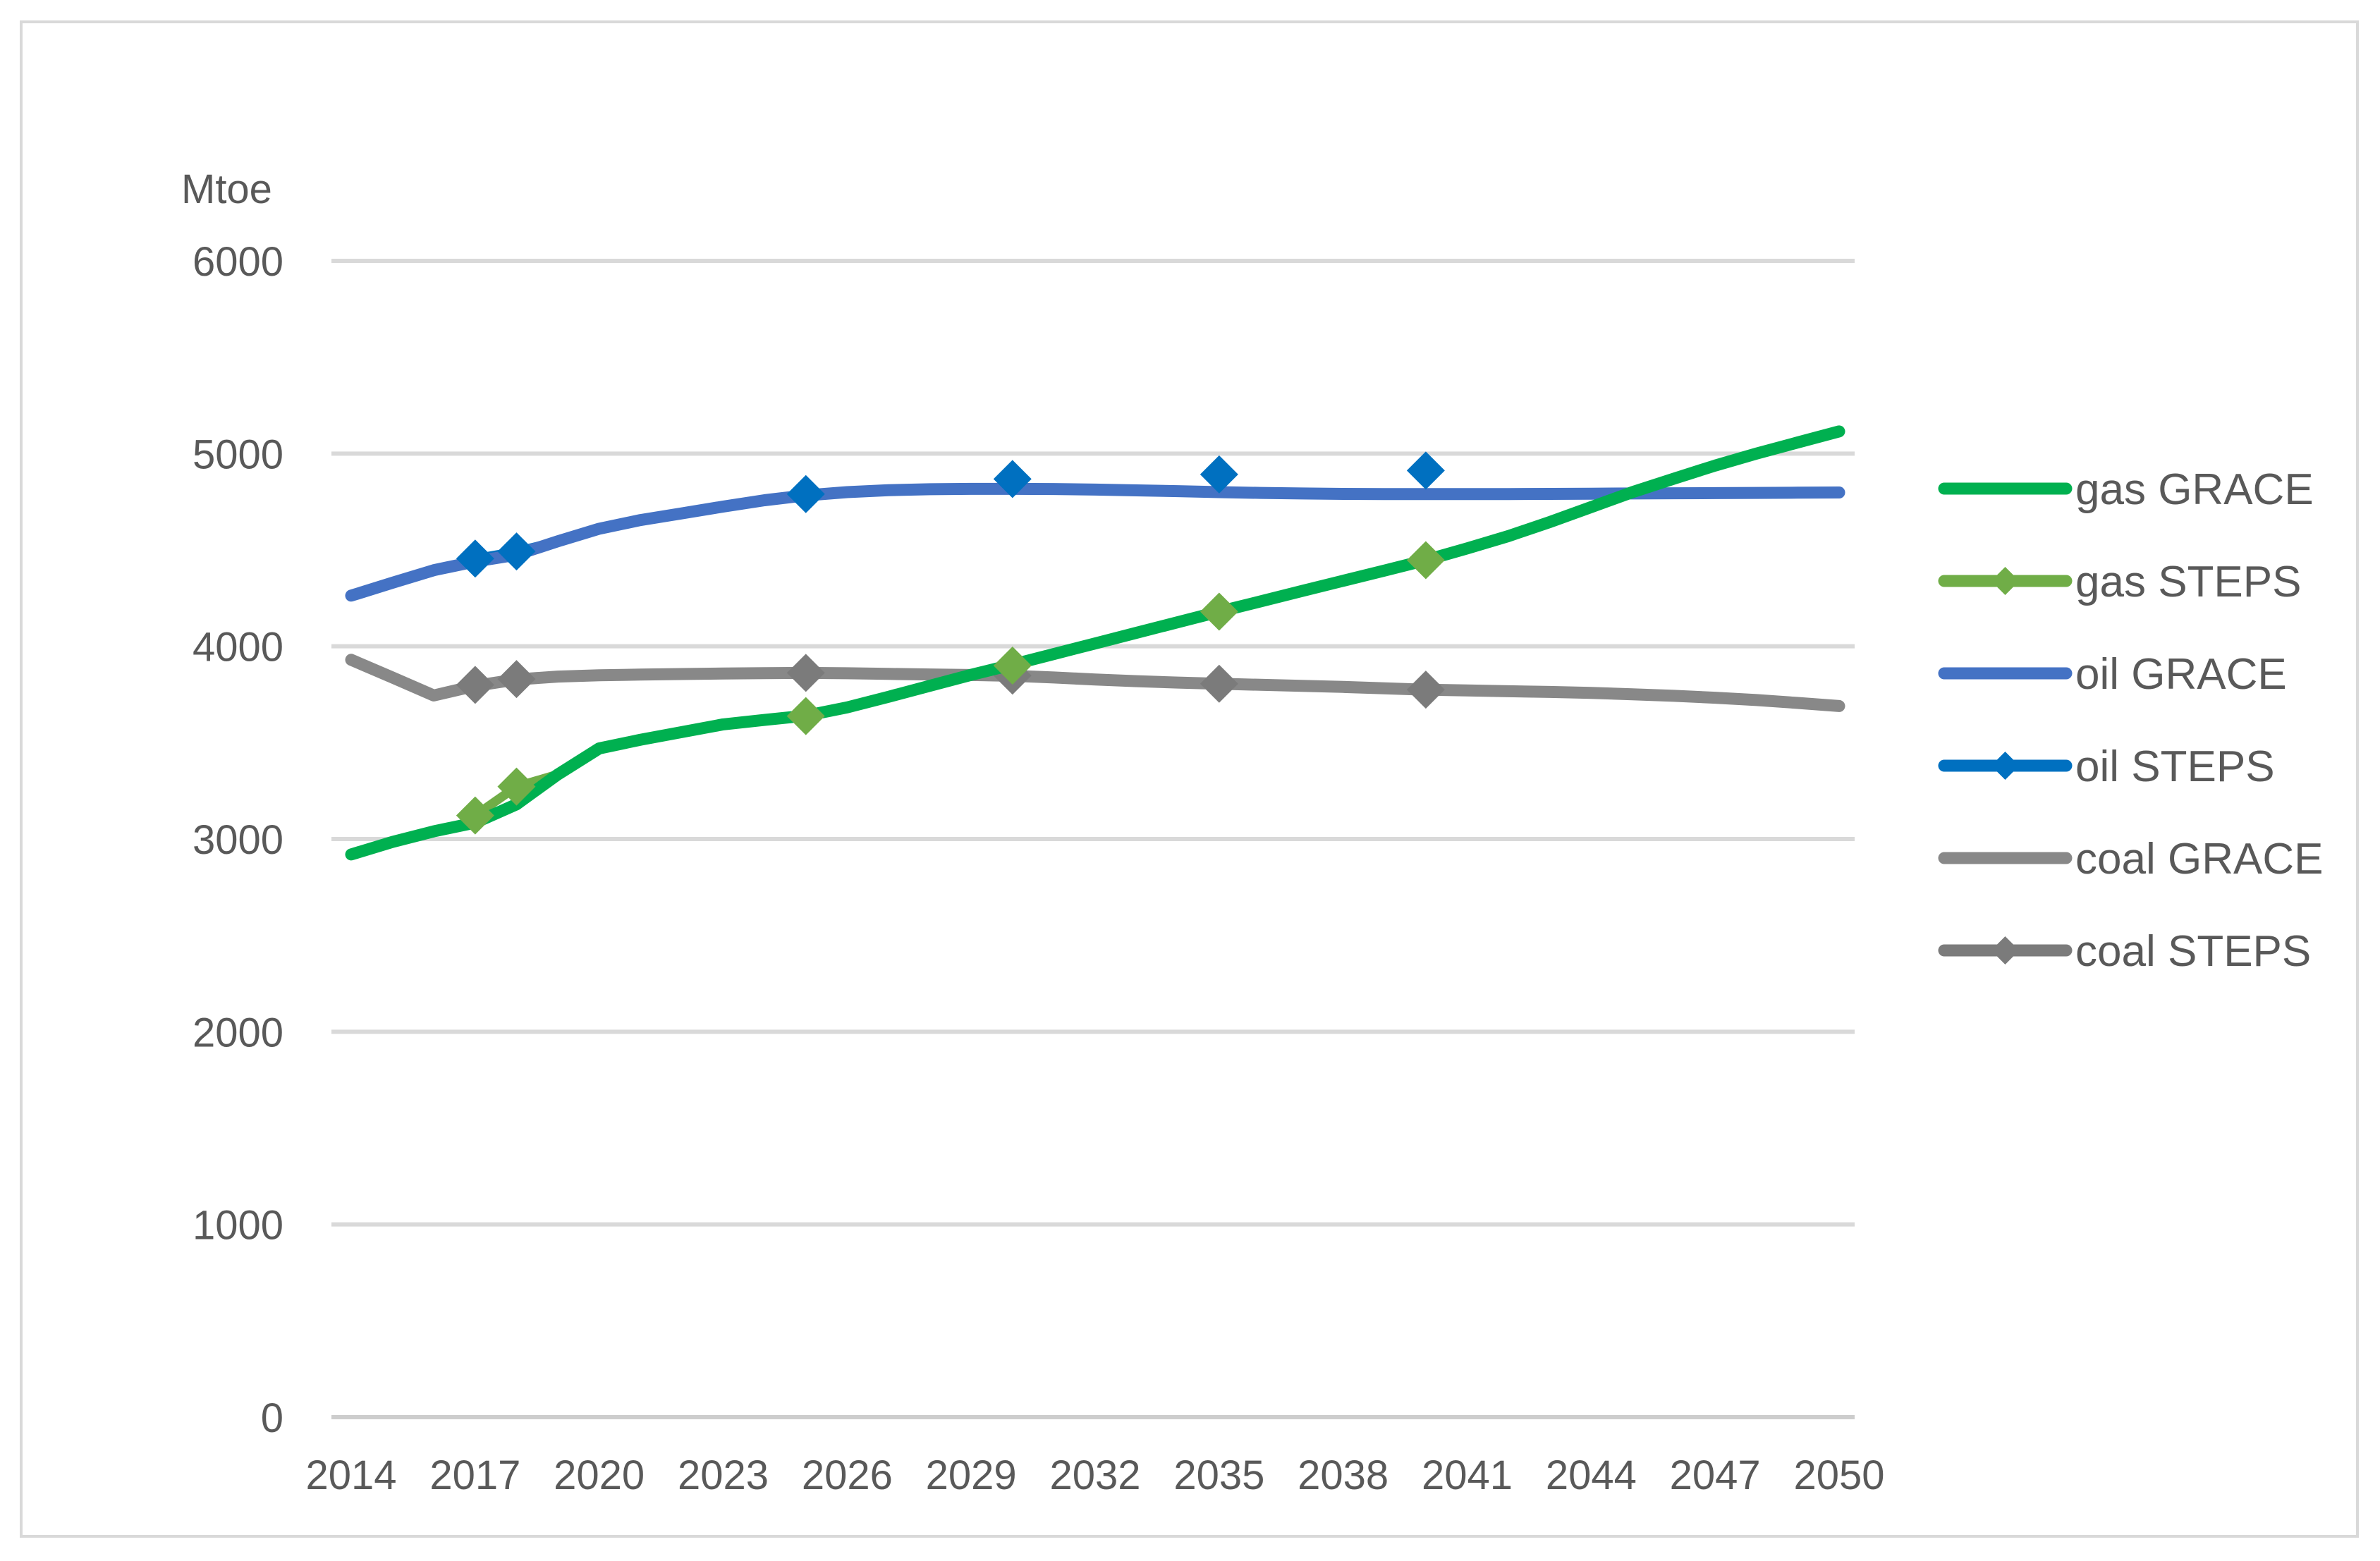 This screenshot has height=1561, width=2380. What do you see at coordinates (2181, 674) in the screenshot?
I see `legend-label: oil GRACE` at bounding box center [2181, 674].